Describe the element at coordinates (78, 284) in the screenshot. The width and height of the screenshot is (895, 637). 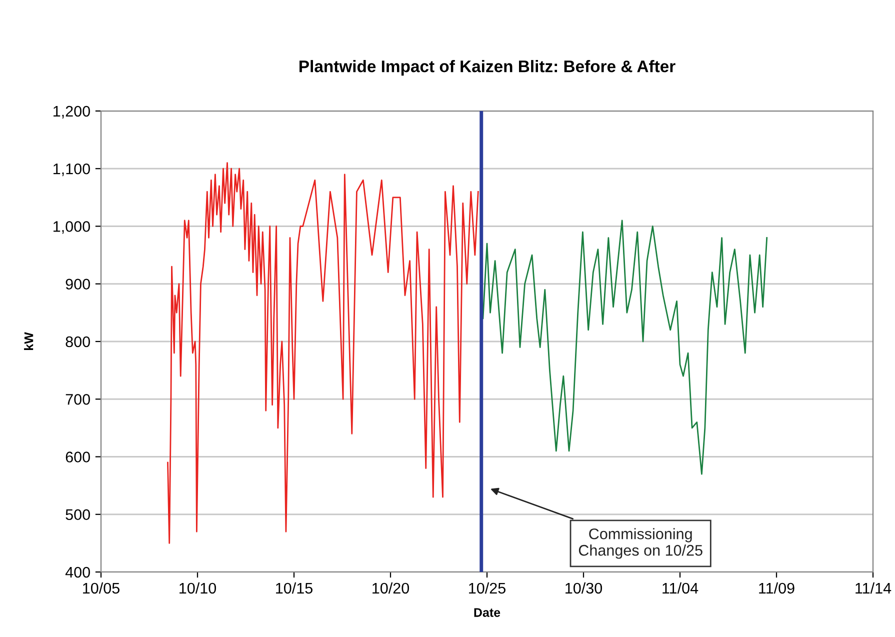
I see `y-tick-label: 900` at that location.